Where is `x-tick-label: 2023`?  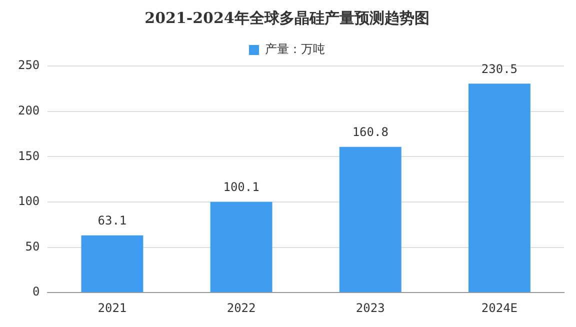
x-tick-label: 2023 is located at coordinates (370, 307).